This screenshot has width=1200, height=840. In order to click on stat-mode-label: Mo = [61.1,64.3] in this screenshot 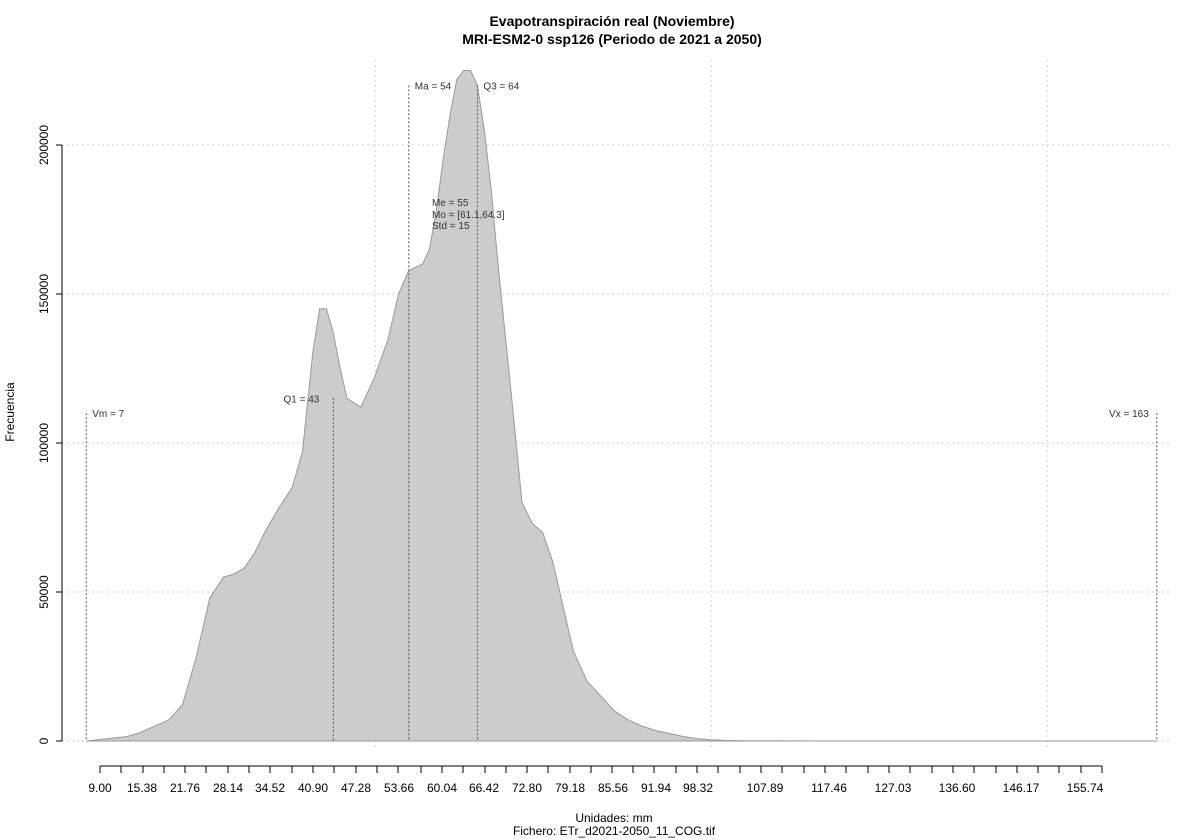, I will do `click(468, 215)`.